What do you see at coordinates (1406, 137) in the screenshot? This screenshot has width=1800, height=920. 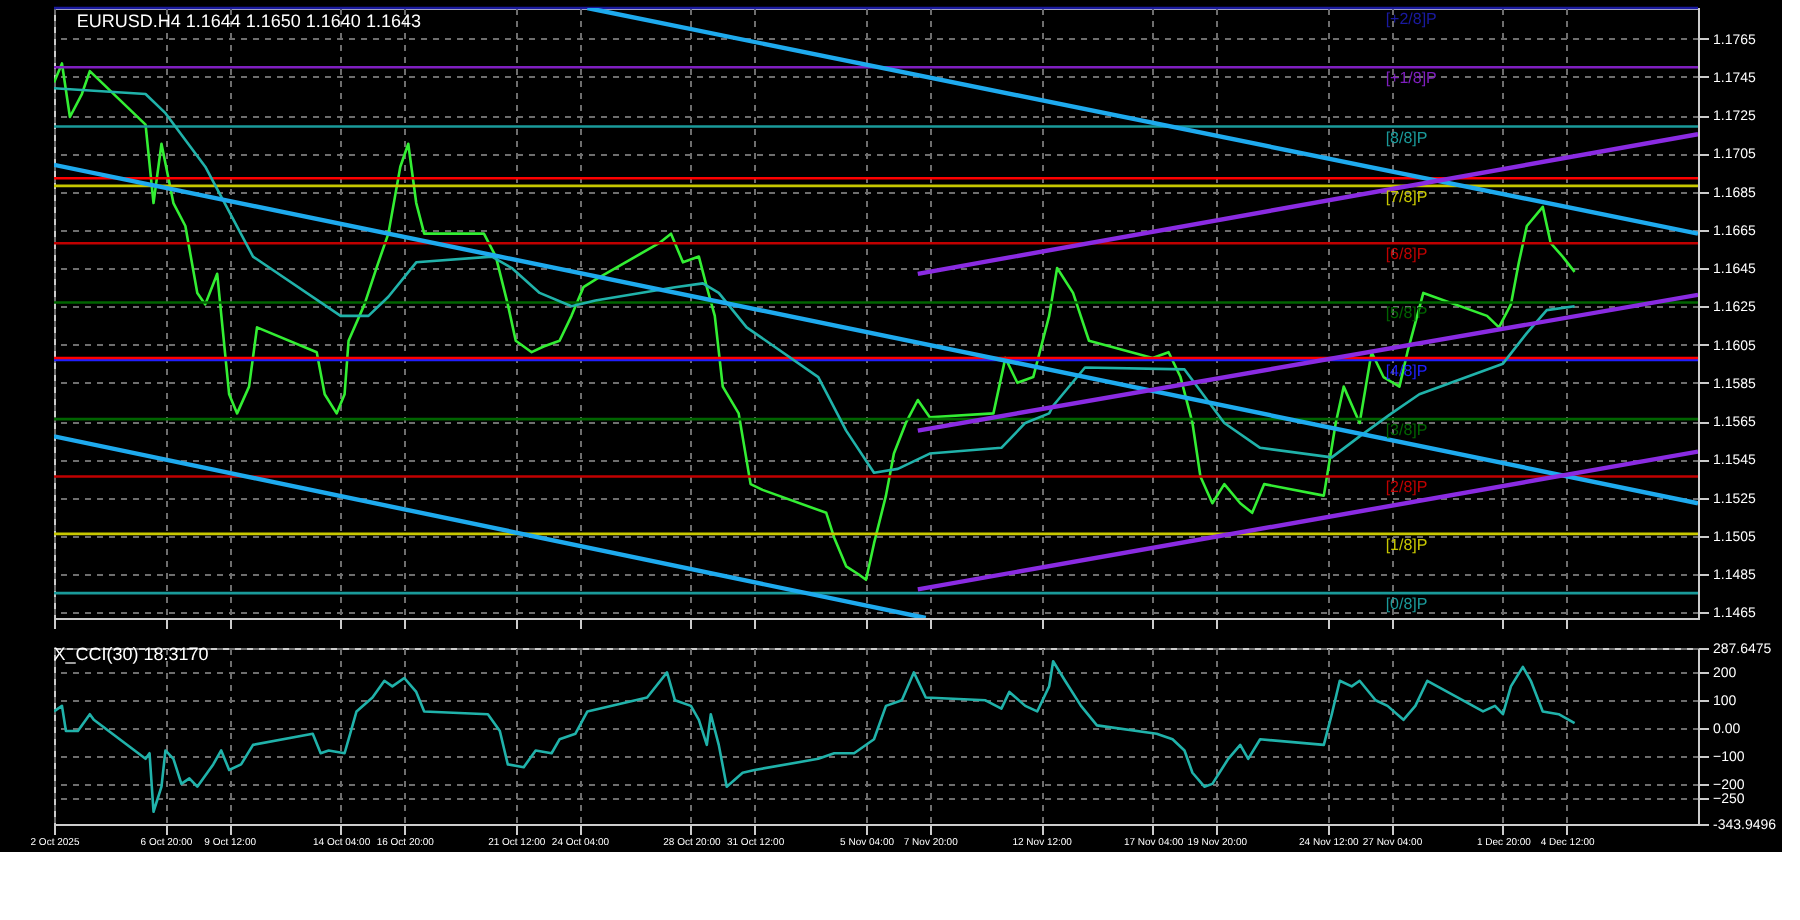 I see `ref-line-label: [8/8]P` at bounding box center [1406, 137].